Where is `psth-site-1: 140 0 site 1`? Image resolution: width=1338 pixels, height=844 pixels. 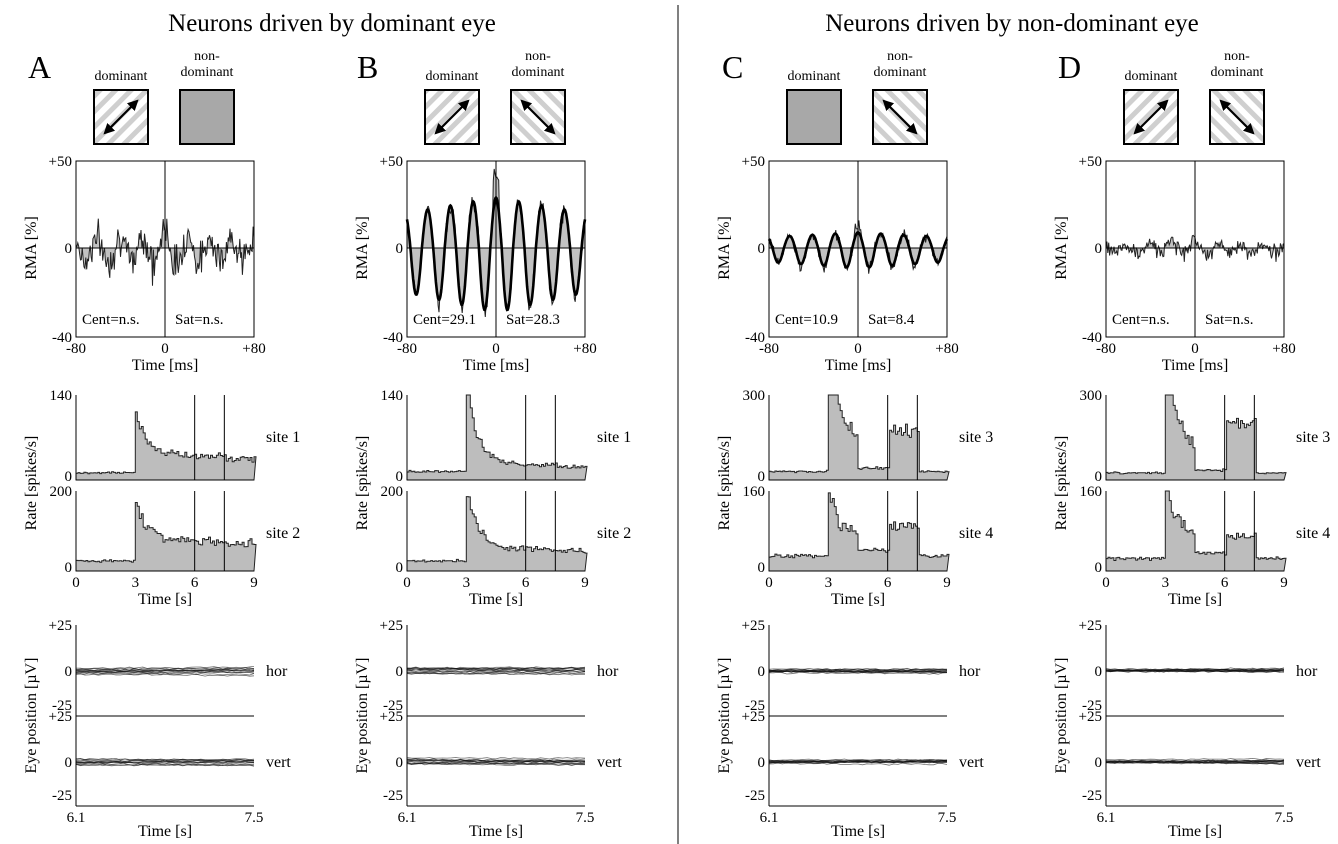
psth-site-1: 140 0 site 1 is located at coordinates (175, 436).